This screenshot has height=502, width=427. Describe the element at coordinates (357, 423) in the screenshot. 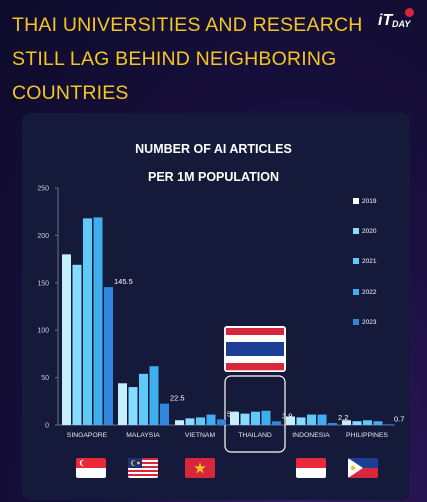

I see `bar-philippines-2020` at that location.